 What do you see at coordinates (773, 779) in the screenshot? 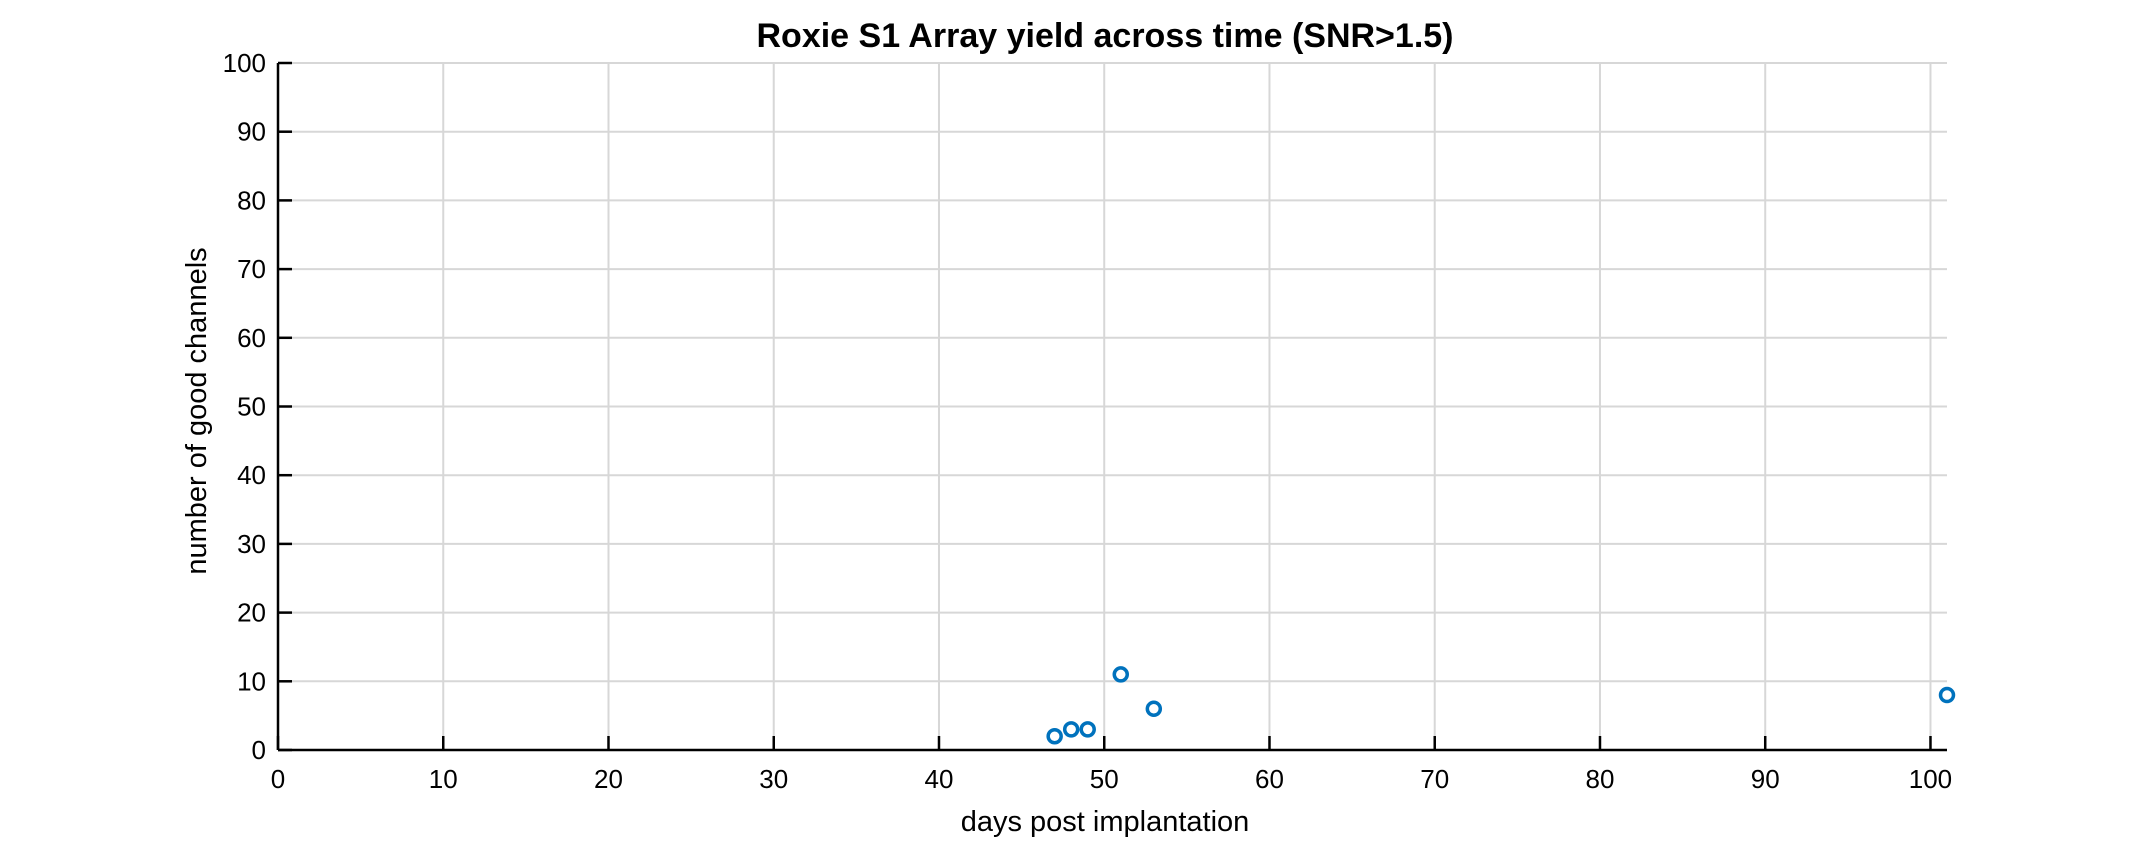
I see `x-tick-label-30: 30` at bounding box center [773, 779].